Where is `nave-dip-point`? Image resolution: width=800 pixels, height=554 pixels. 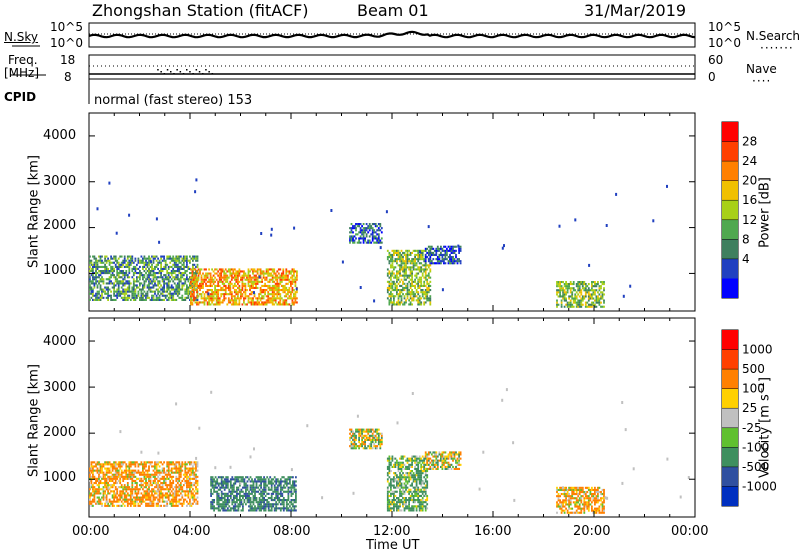
nave-dip-point is located at coordinates (183, 74).